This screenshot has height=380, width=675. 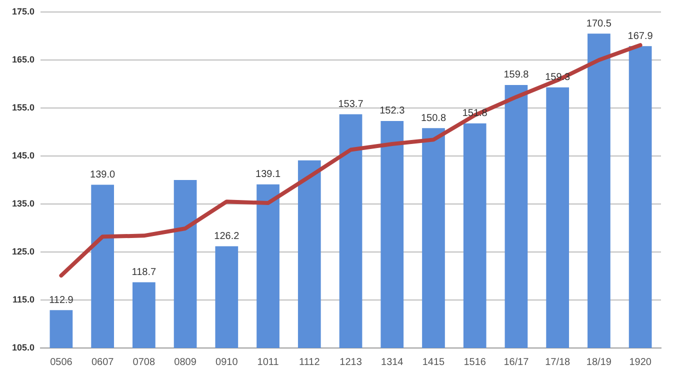 I want to click on x-tick-label: 17/18, so click(x=558, y=362).